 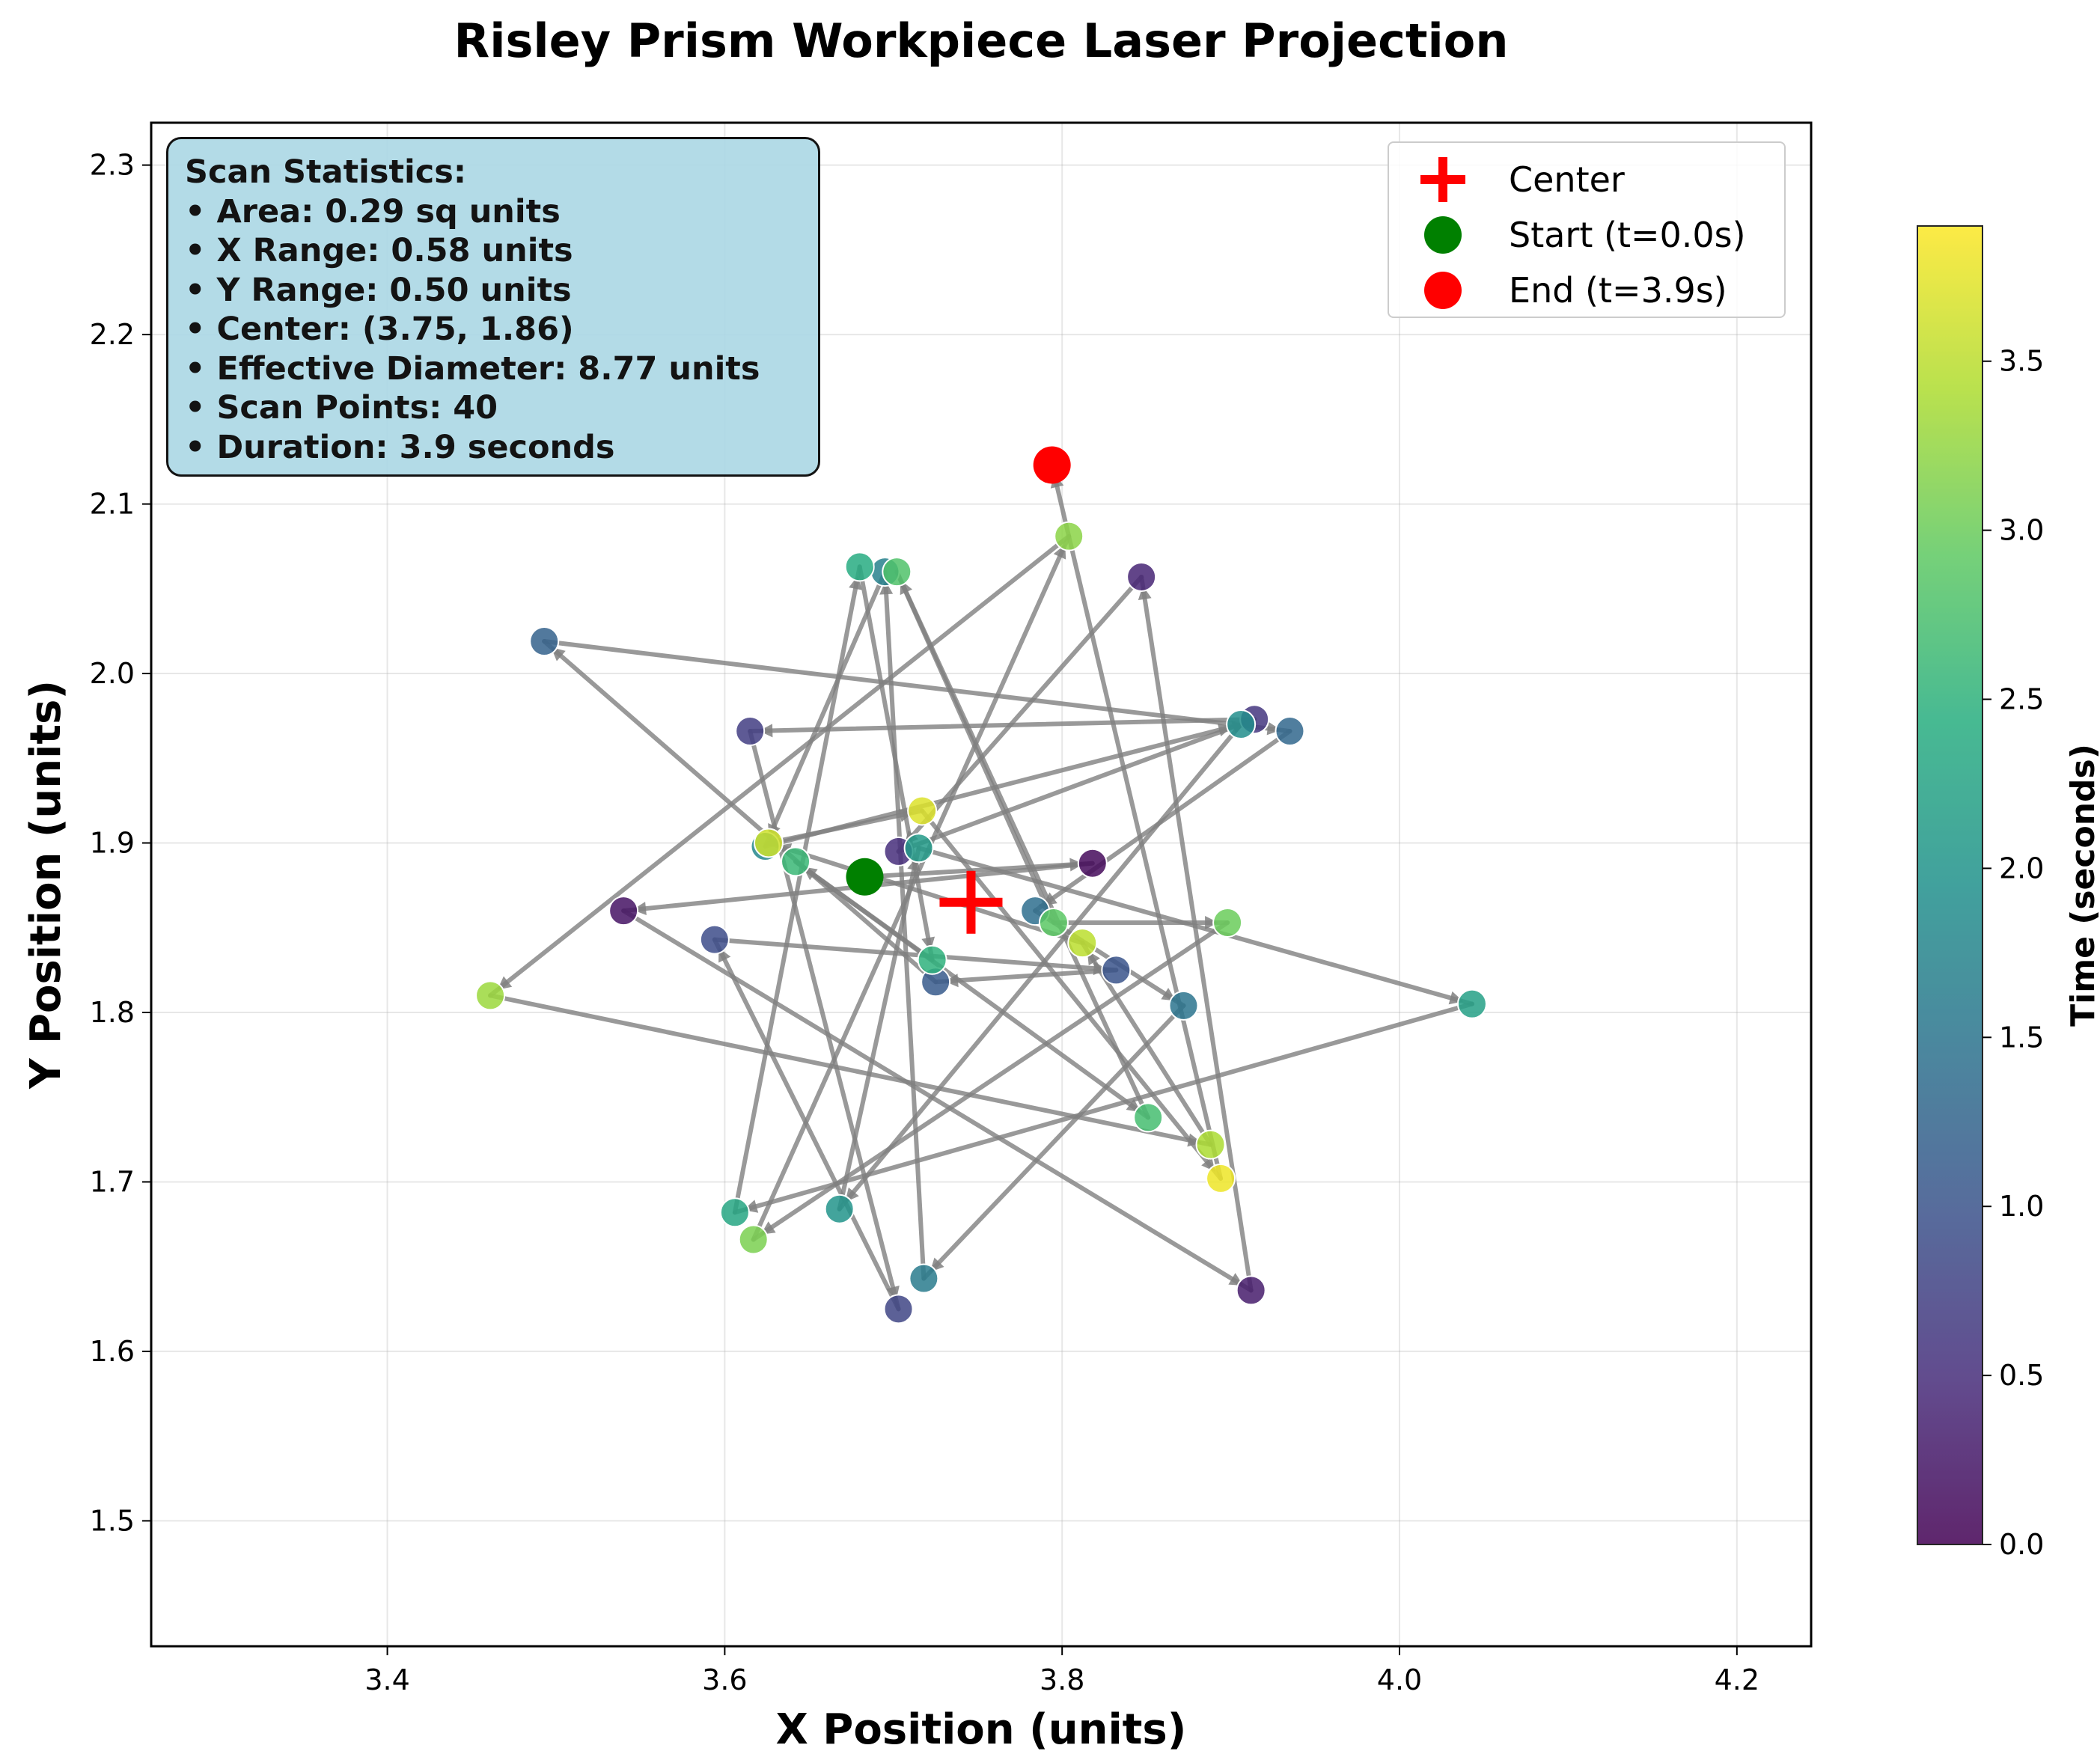 What do you see at coordinates (2021, 1206) in the screenshot?
I see `colorbar-tick-label: 1.0` at bounding box center [2021, 1206].